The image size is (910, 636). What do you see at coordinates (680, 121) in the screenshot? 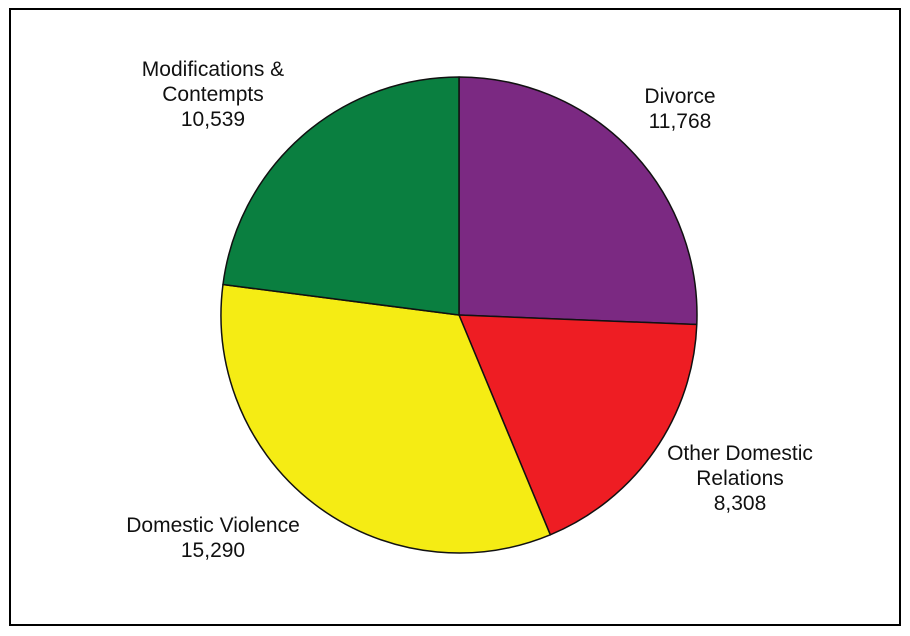
I see `slice-value: 11,768` at bounding box center [680, 121].